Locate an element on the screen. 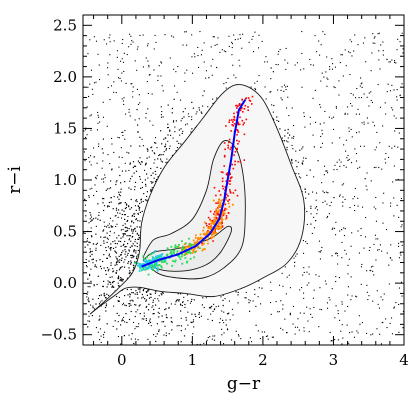 This screenshot has height=403, width=415. y-tick-label: 1.5 is located at coordinates (65, 128).